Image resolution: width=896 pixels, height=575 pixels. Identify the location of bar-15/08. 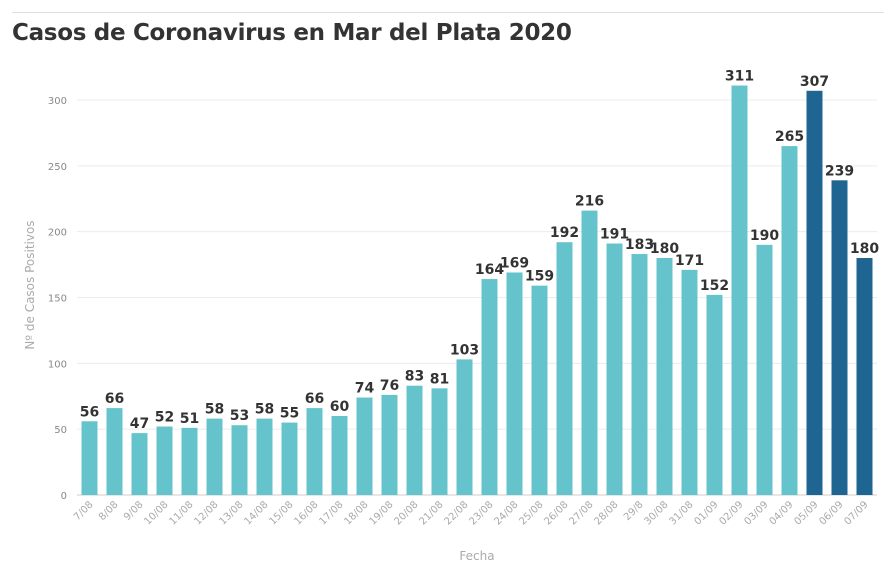
(289, 458).